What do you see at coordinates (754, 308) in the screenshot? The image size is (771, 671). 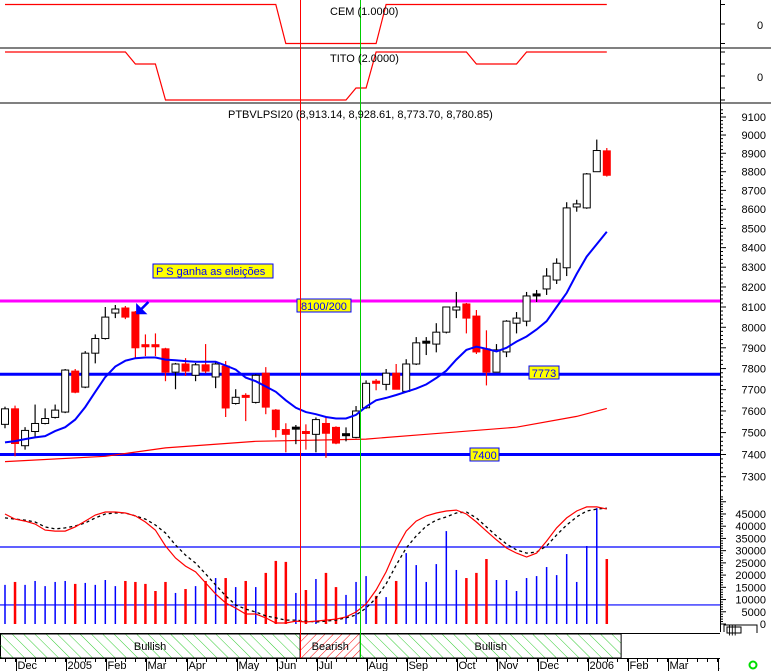 I see `price-tick-label: 8100` at bounding box center [754, 308].